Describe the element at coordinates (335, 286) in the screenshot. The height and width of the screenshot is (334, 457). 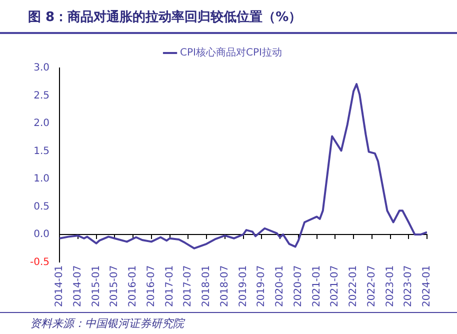
I see `x-tick-label: 2021-07` at that location.